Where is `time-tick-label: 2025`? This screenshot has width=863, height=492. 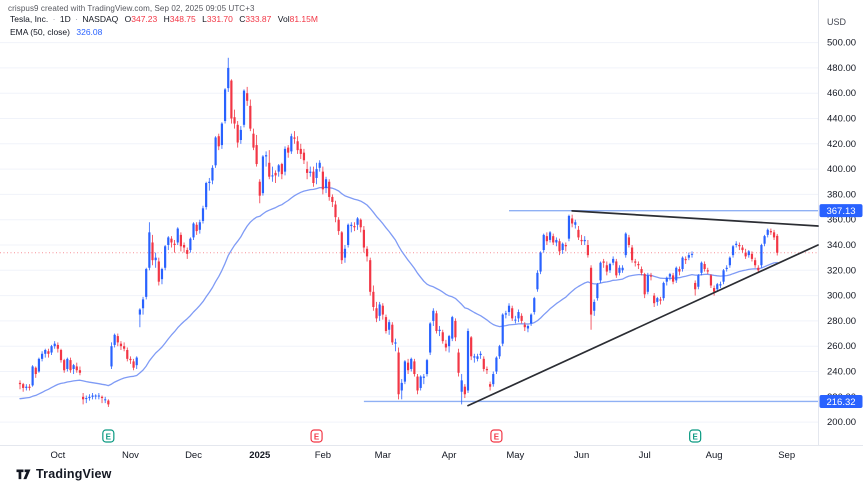 time-tick-label: 2025 is located at coordinates (260, 455).